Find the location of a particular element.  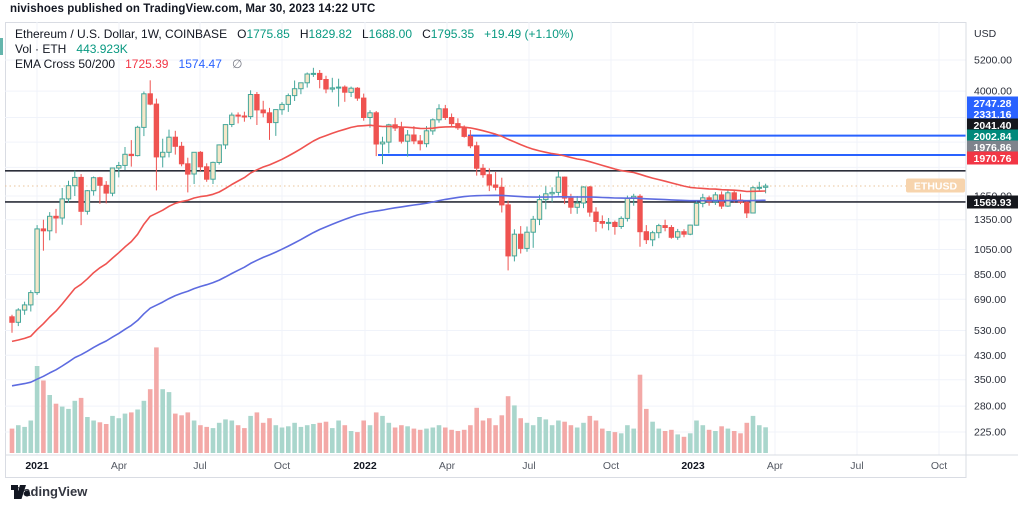

price-axis-badge: 2002.84 is located at coordinates (992, 136).